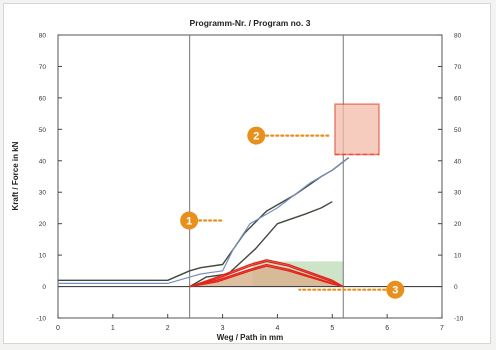 The width and height of the screenshot is (496, 350). Describe the element at coordinates (43, 36) in the screenshot. I see `y-tick-label: 80` at that location.